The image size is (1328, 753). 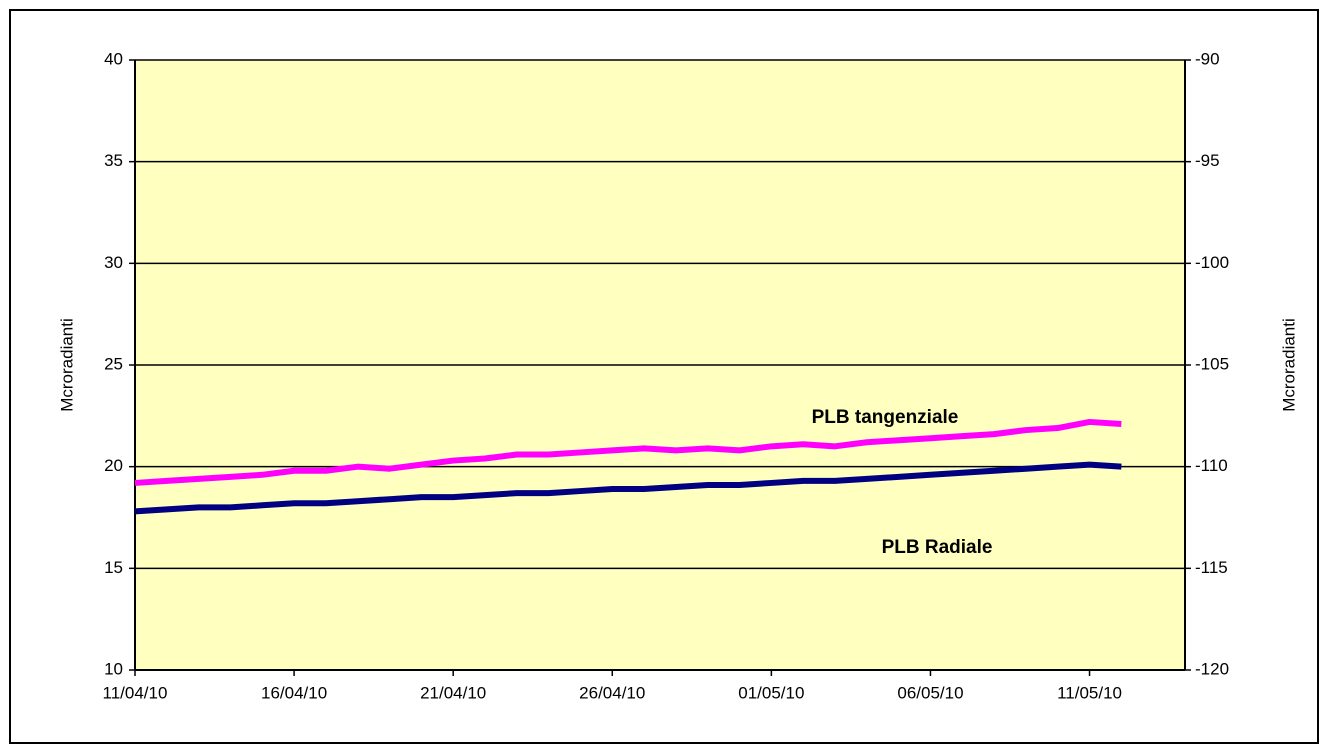 What do you see at coordinates (113, 58) in the screenshot?
I see `y-tick-label: 40` at bounding box center [113, 58].